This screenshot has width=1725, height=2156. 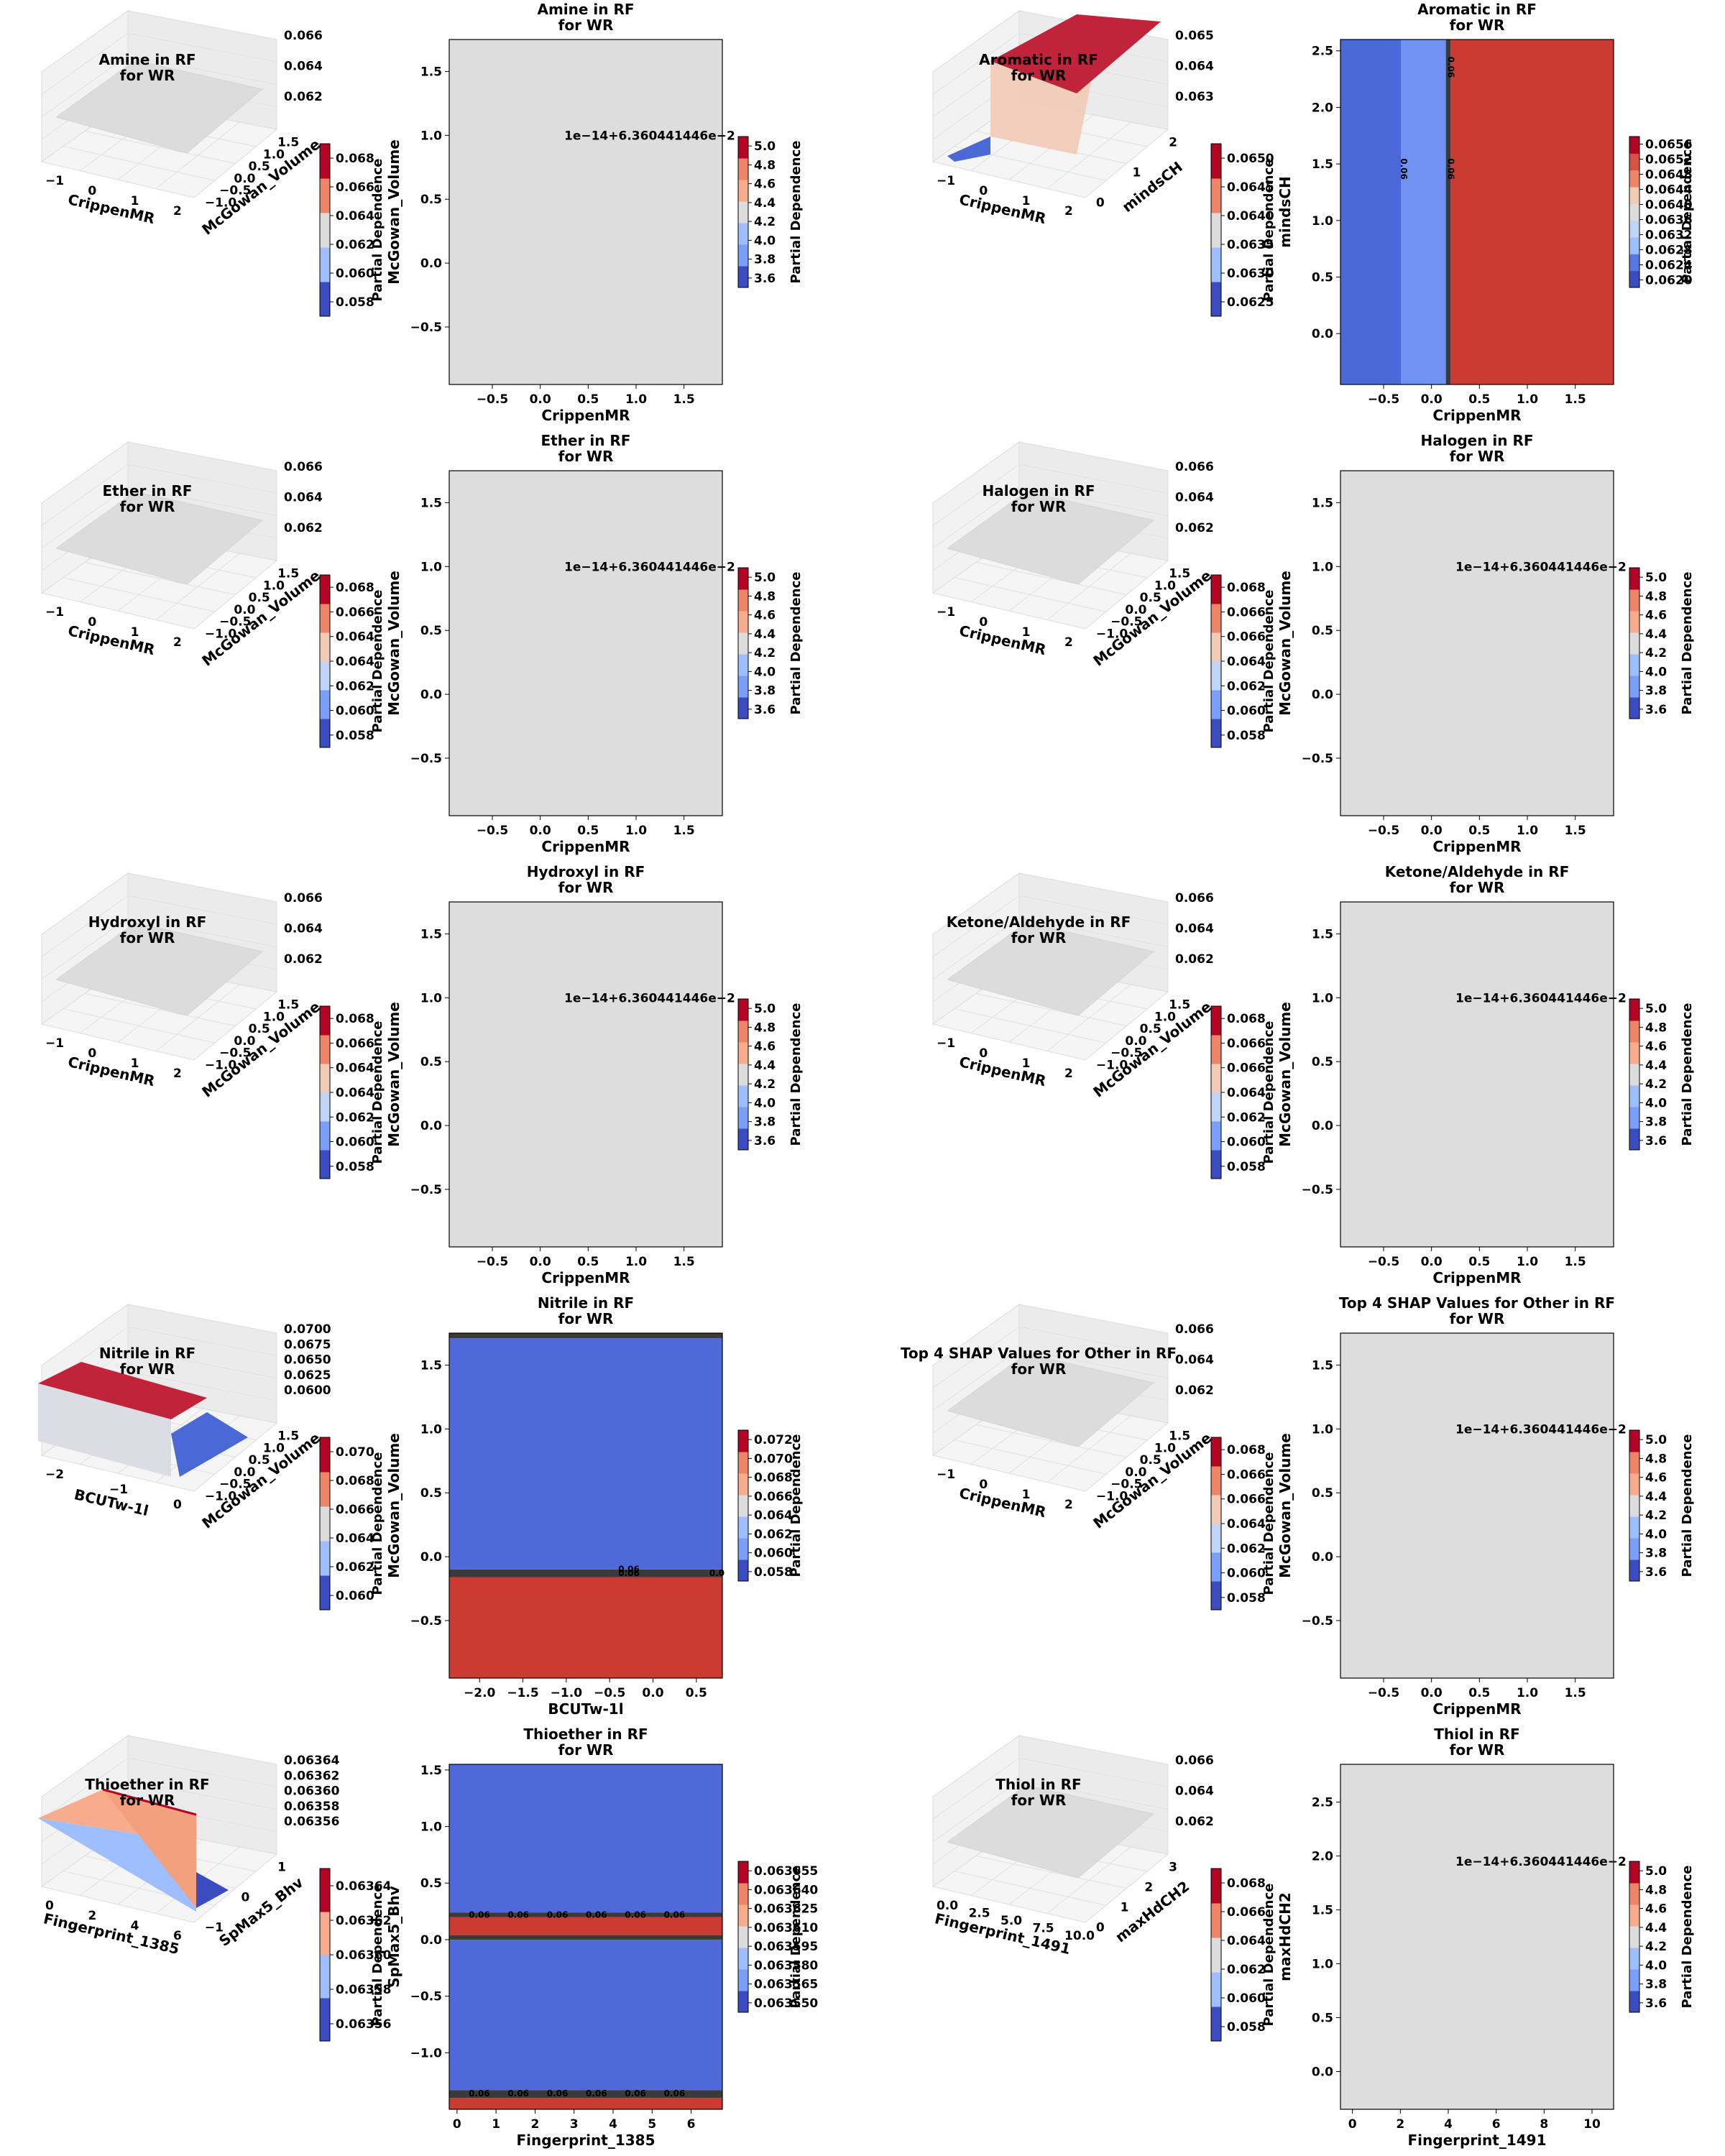 I want to click on panel-title: Aromatic in RF, so click(x=1477, y=9).